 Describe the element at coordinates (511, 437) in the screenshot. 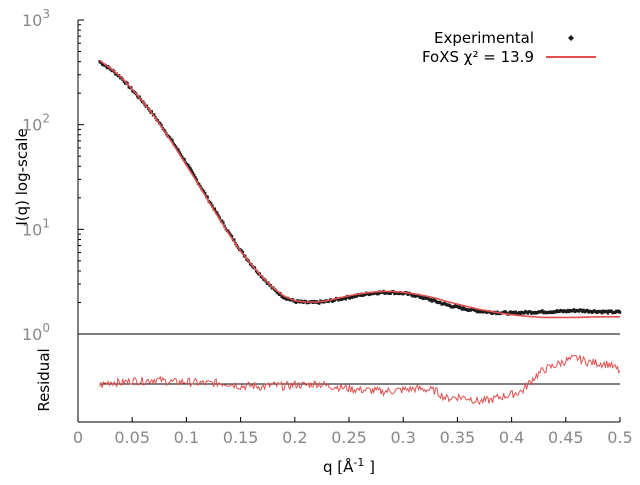

I see `x-tick-label: 0.4` at that location.